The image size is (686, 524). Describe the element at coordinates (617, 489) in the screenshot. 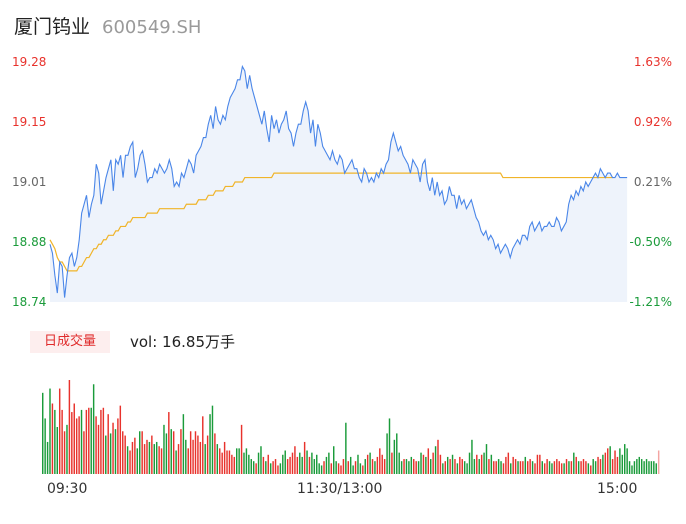

I see `time-tick-label: 15:00` at that location.